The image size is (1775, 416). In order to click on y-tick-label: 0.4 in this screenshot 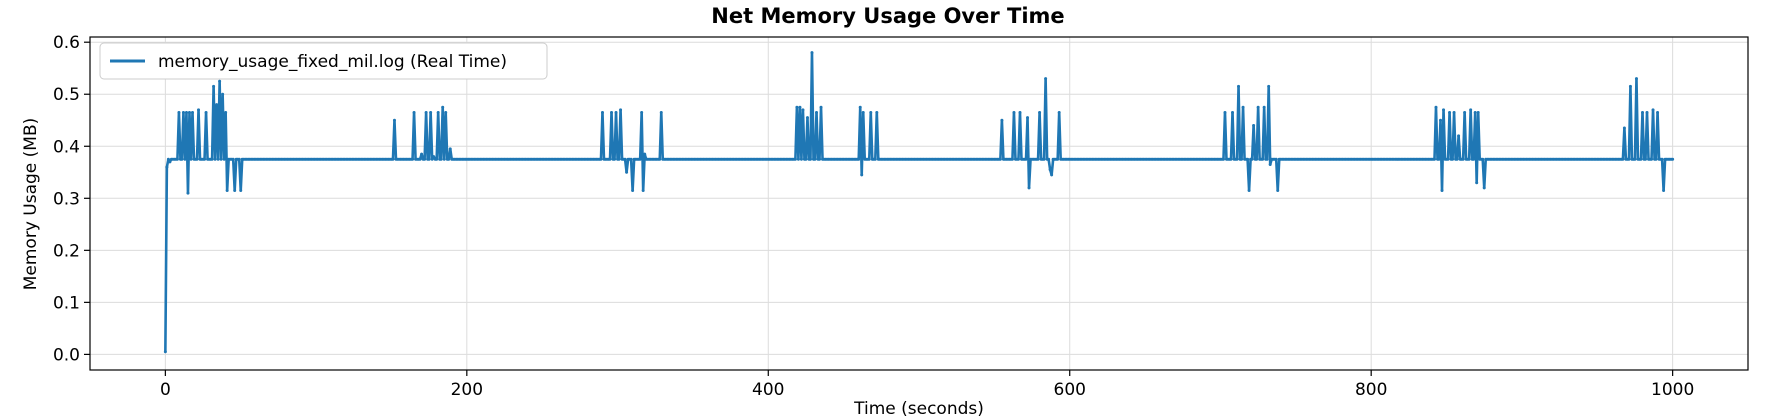, I will do `click(66, 147)`.